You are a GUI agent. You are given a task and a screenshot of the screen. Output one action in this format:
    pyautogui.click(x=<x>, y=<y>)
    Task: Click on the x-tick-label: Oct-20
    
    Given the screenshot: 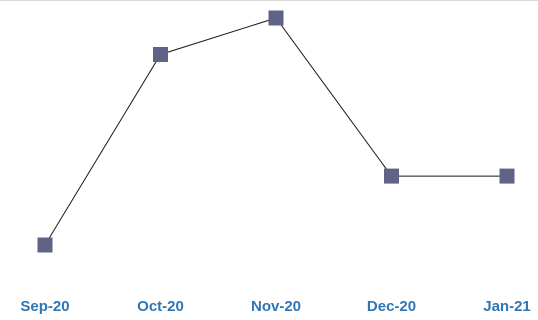 What is the action you would take?
    pyautogui.click(x=160, y=306)
    